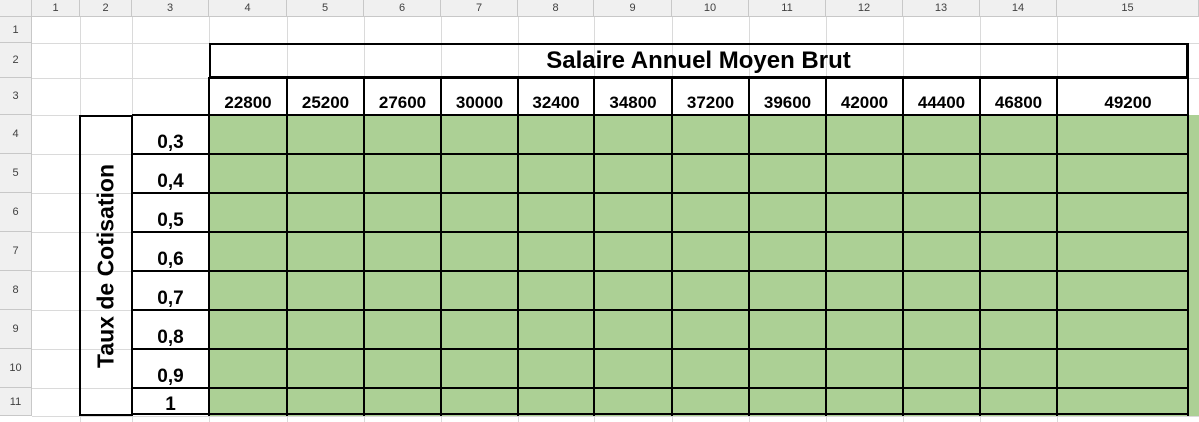 The width and height of the screenshot is (1199, 422). What do you see at coordinates (170, 8) in the screenshot?
I see `column-header: 3` at bounding box center [170, 8].